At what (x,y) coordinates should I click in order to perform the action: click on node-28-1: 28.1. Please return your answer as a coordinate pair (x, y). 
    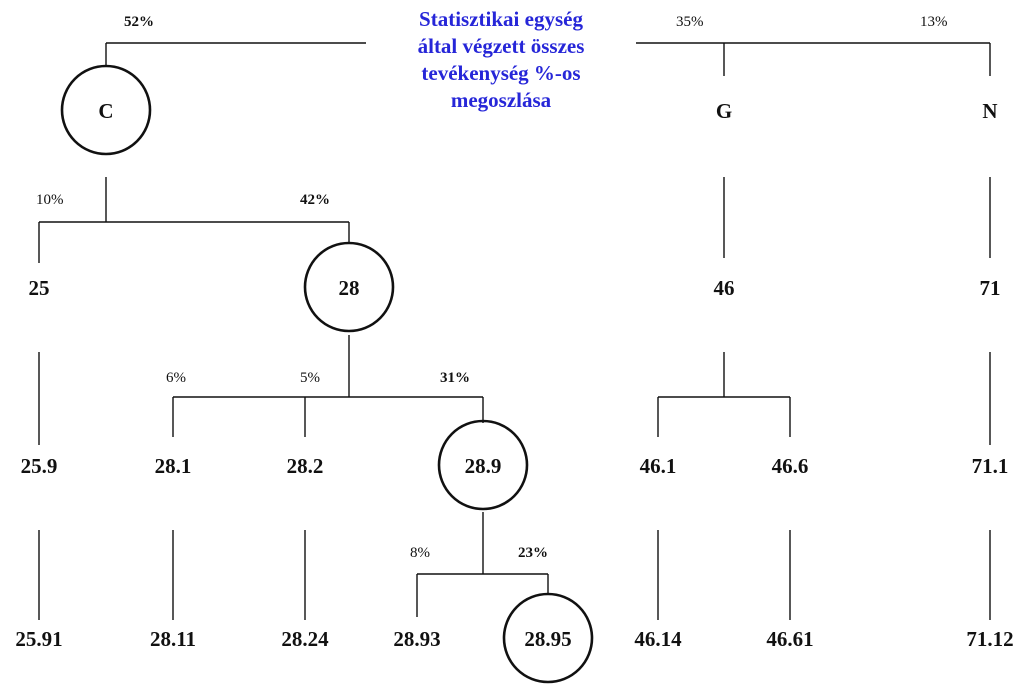
    Looking at the image, I should click on (173, 466).